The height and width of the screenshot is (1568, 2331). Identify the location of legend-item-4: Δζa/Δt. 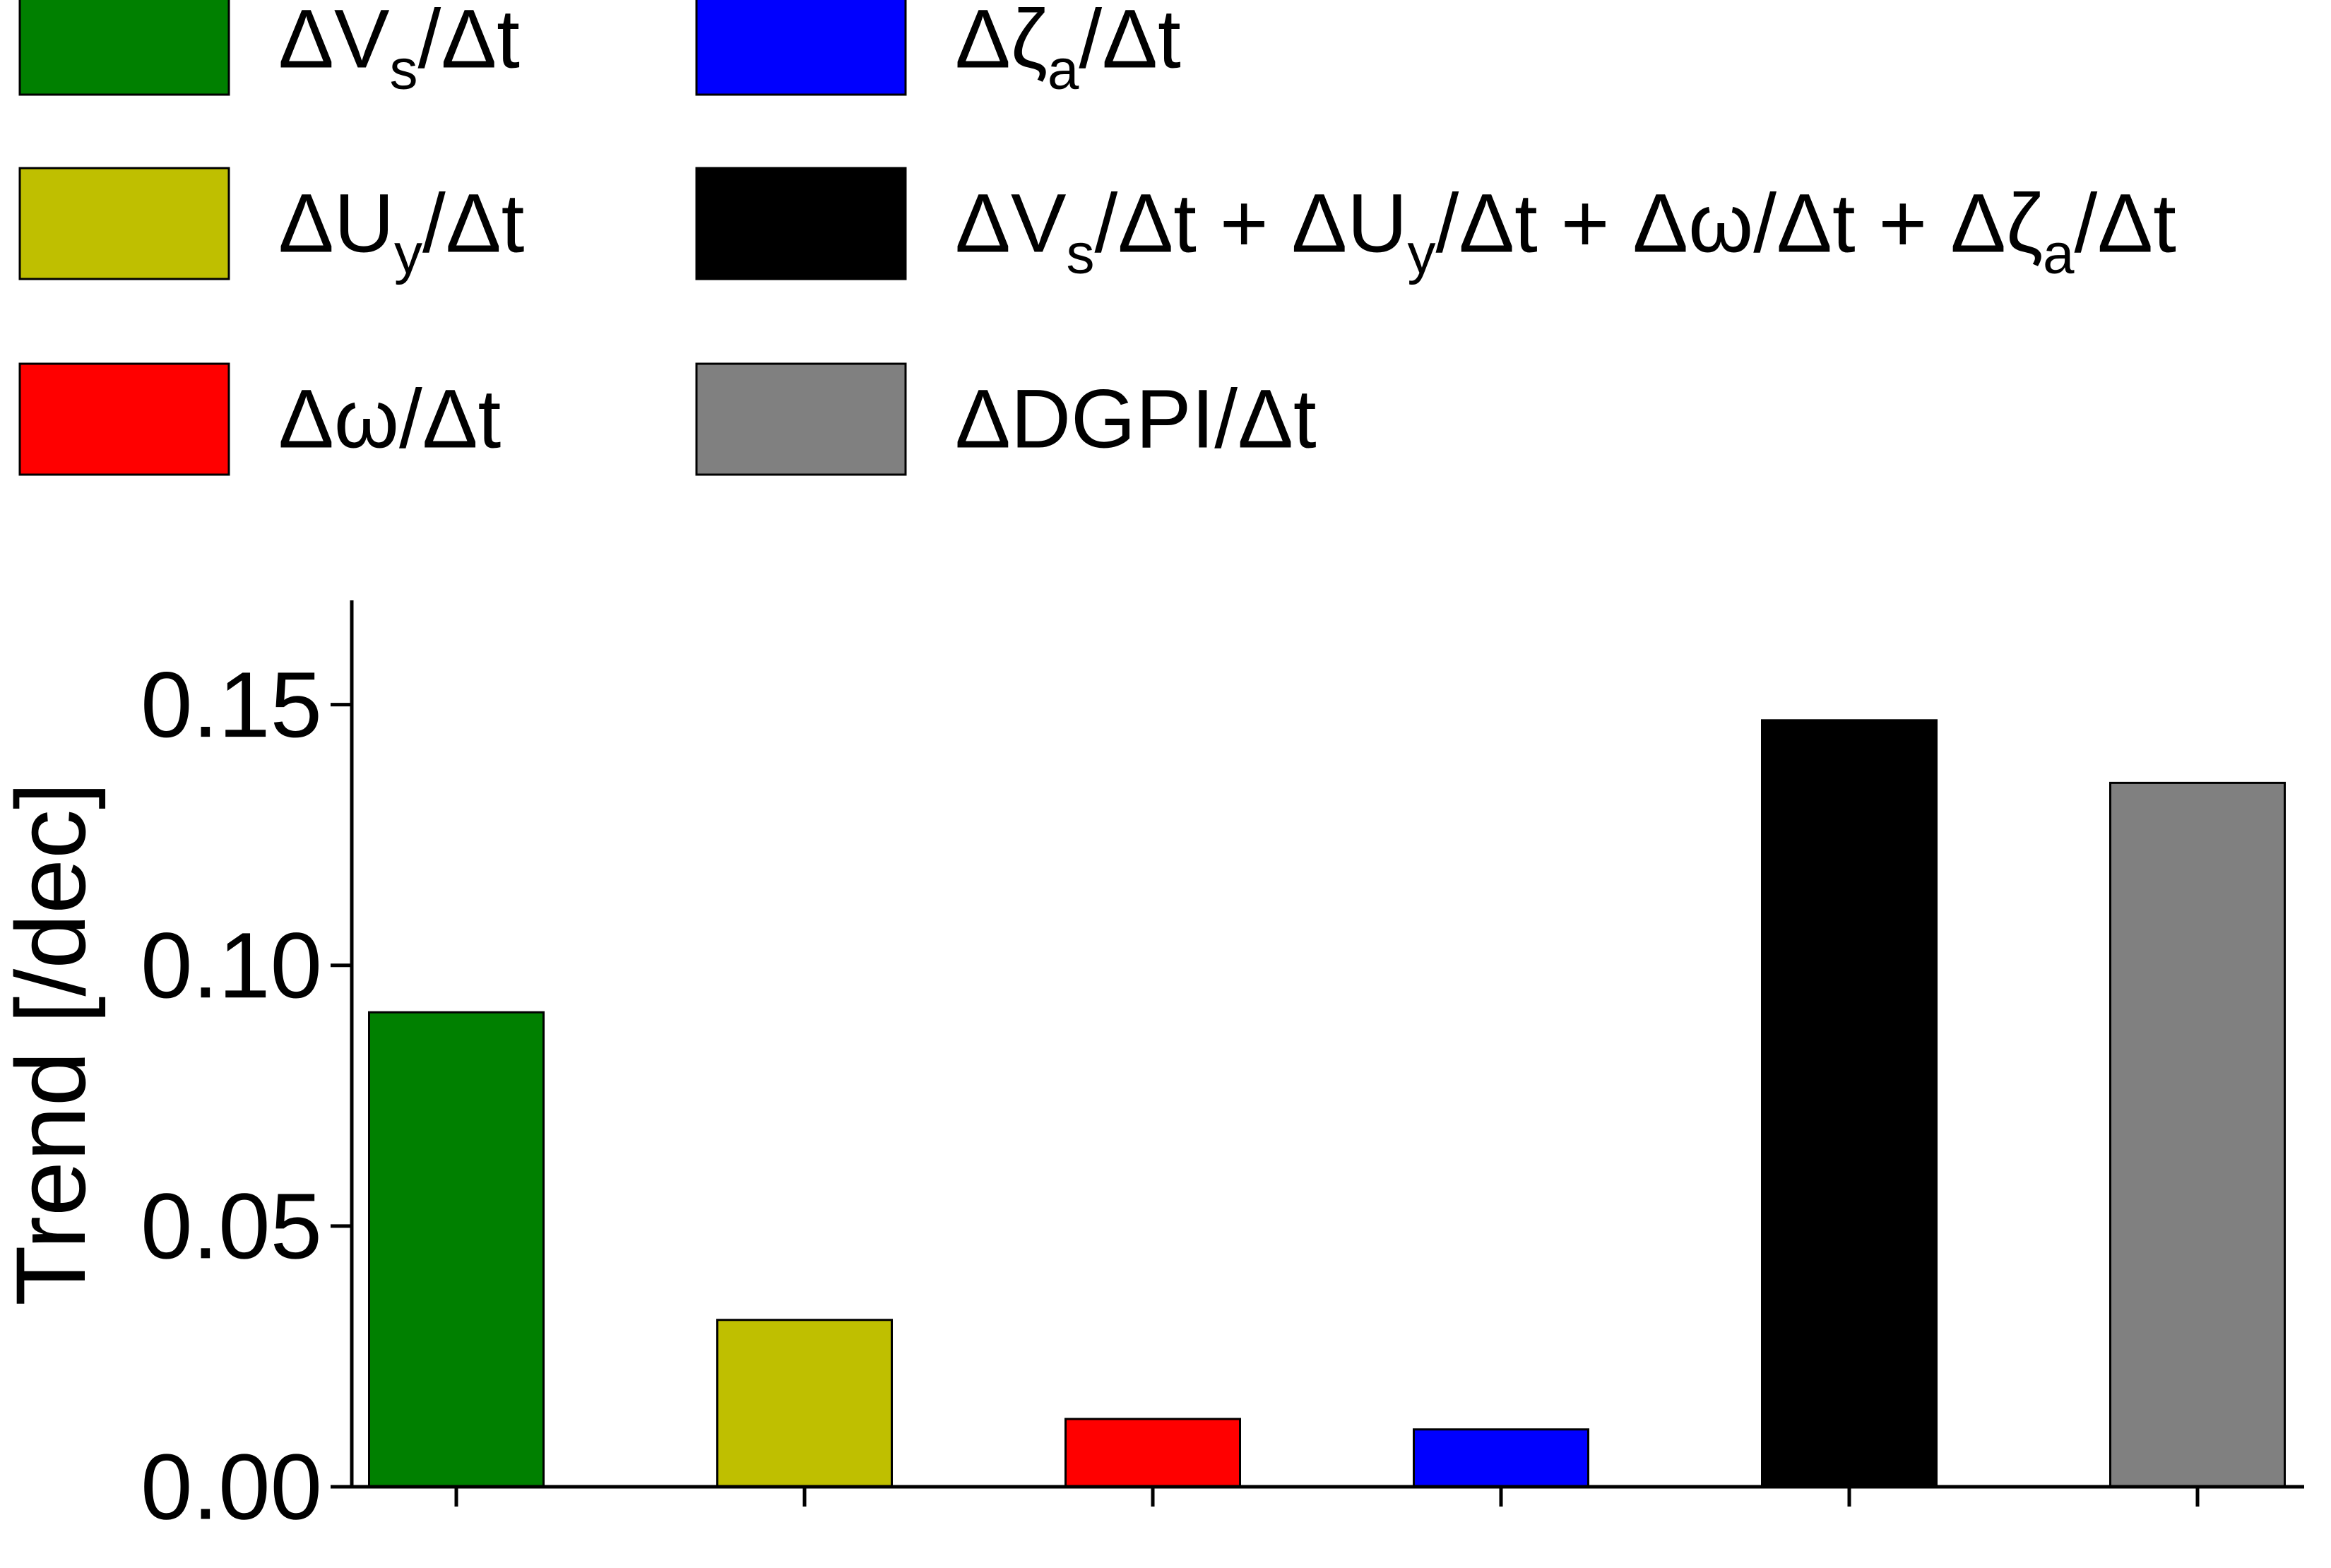
(938, 50).